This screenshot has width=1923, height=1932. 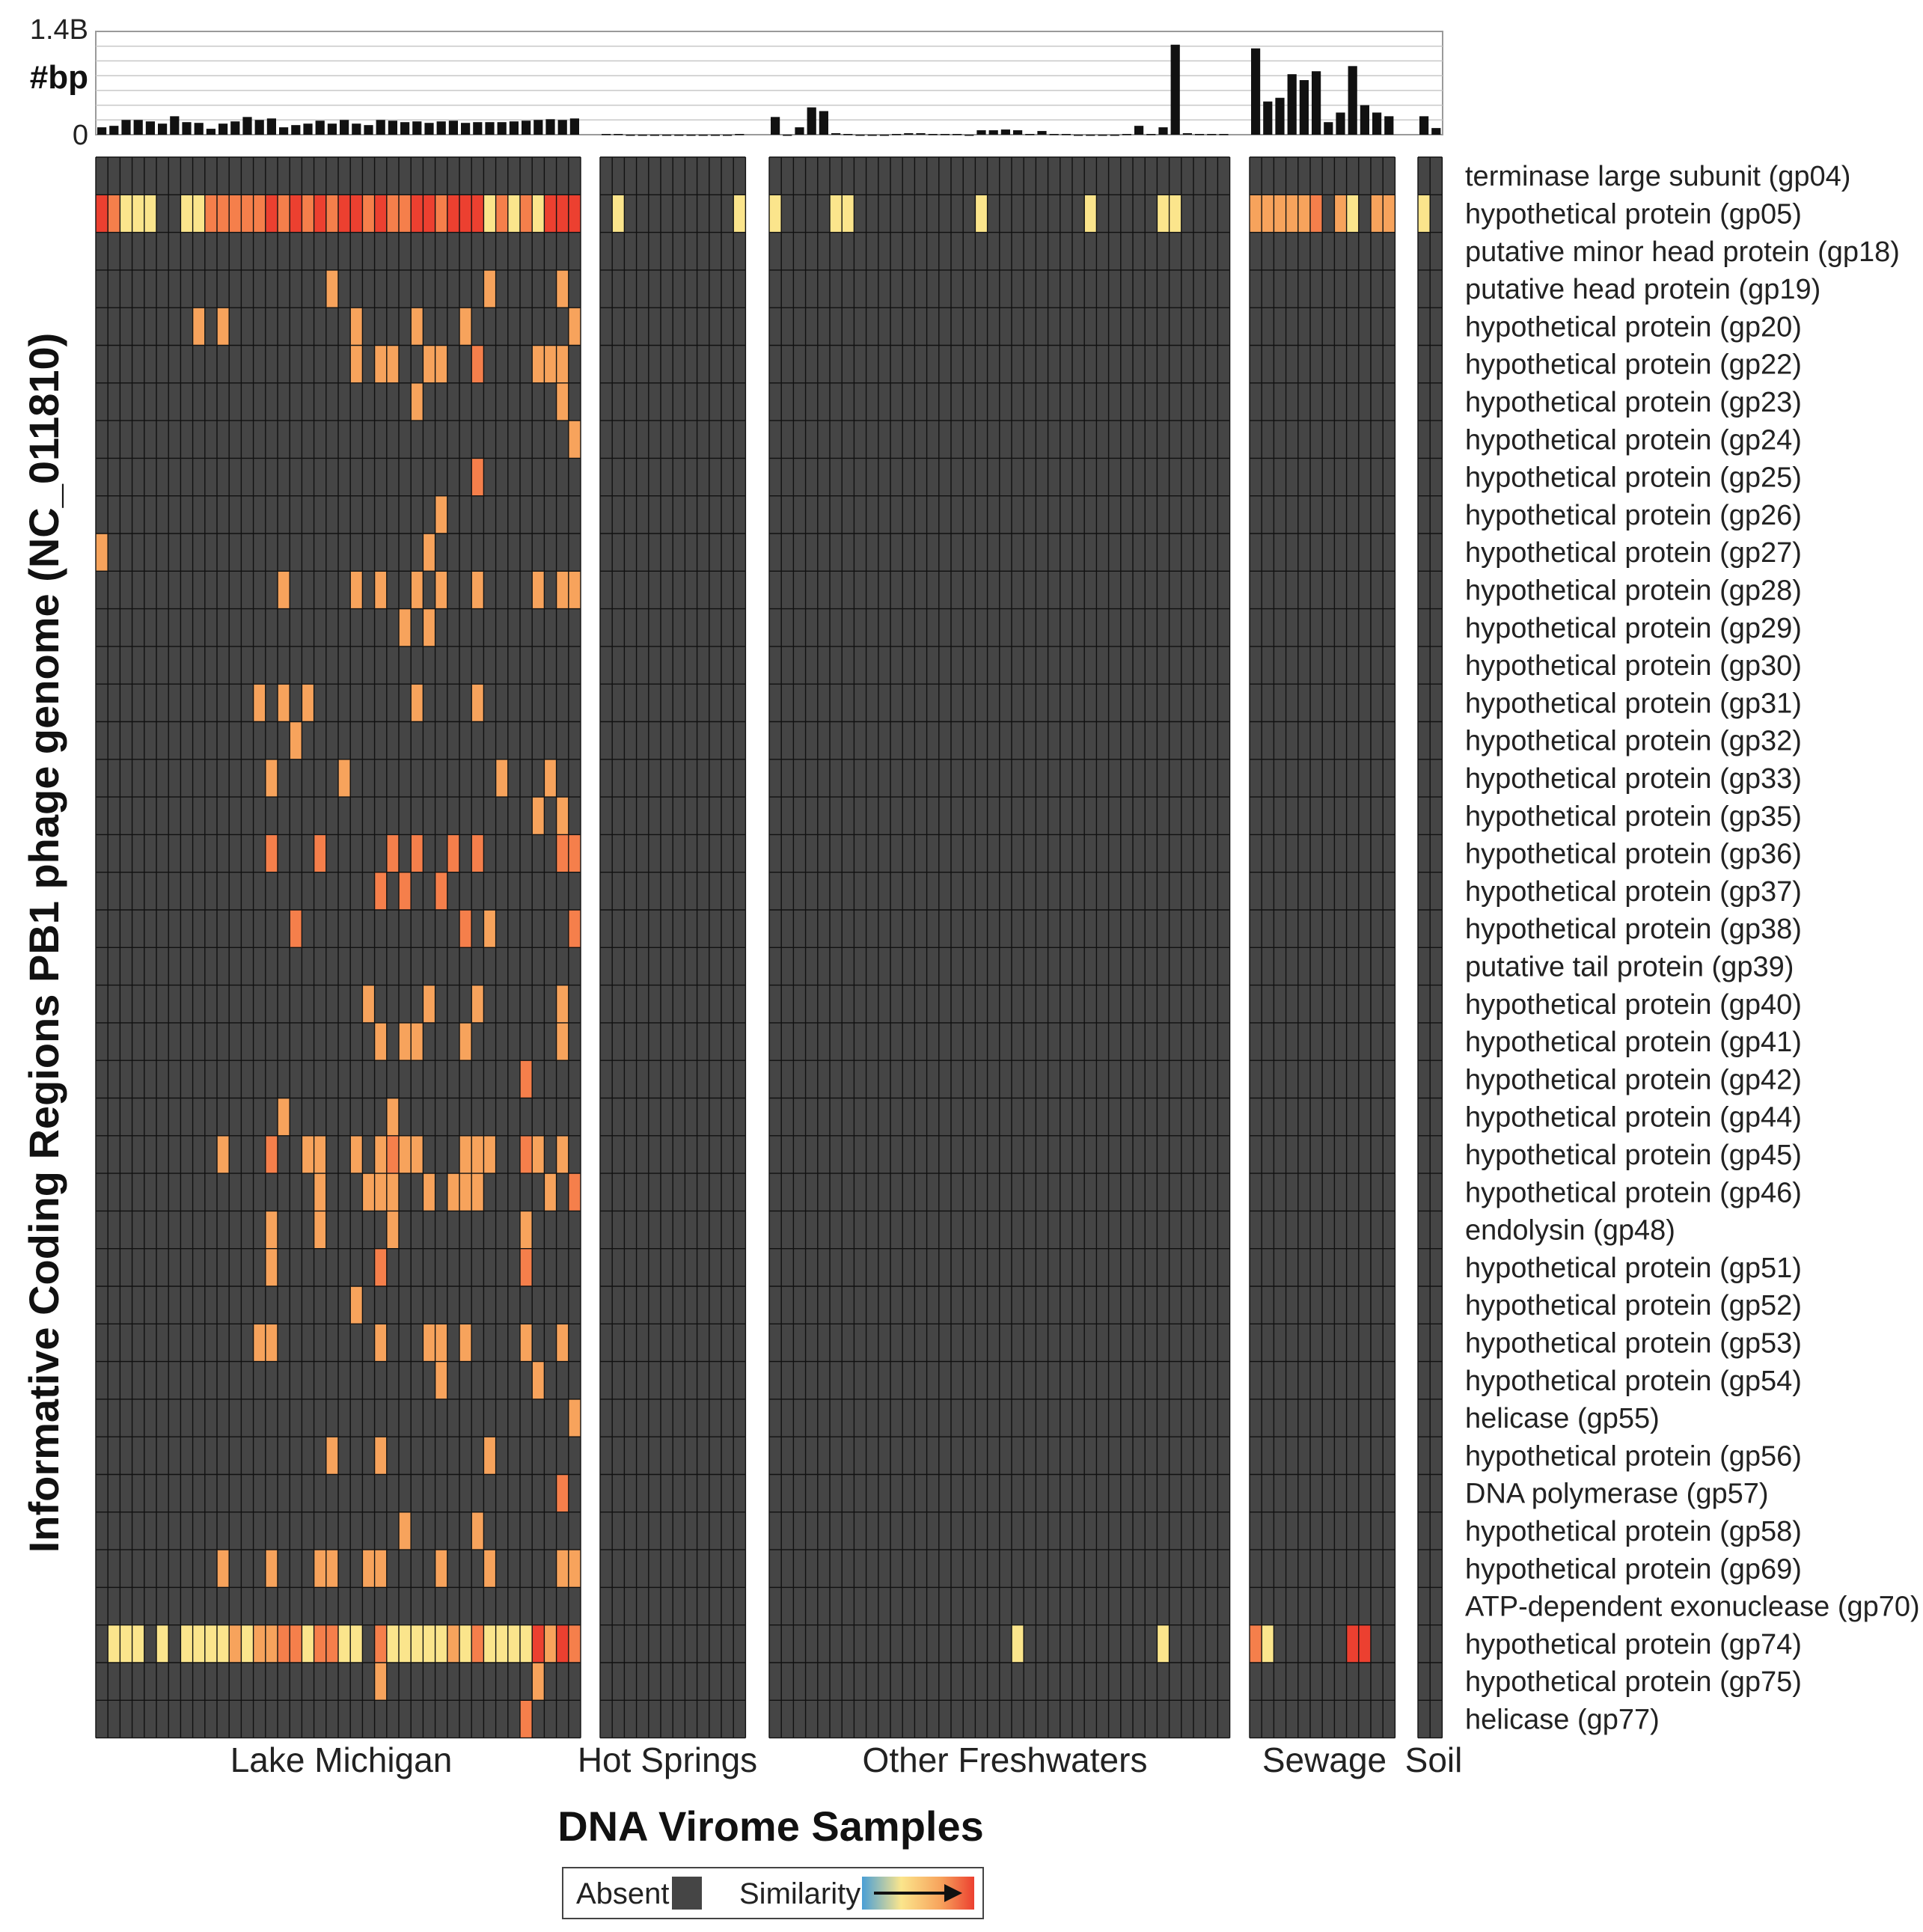 I want to click on legend-absent-label: Absent, so click(x=623, y=1894).